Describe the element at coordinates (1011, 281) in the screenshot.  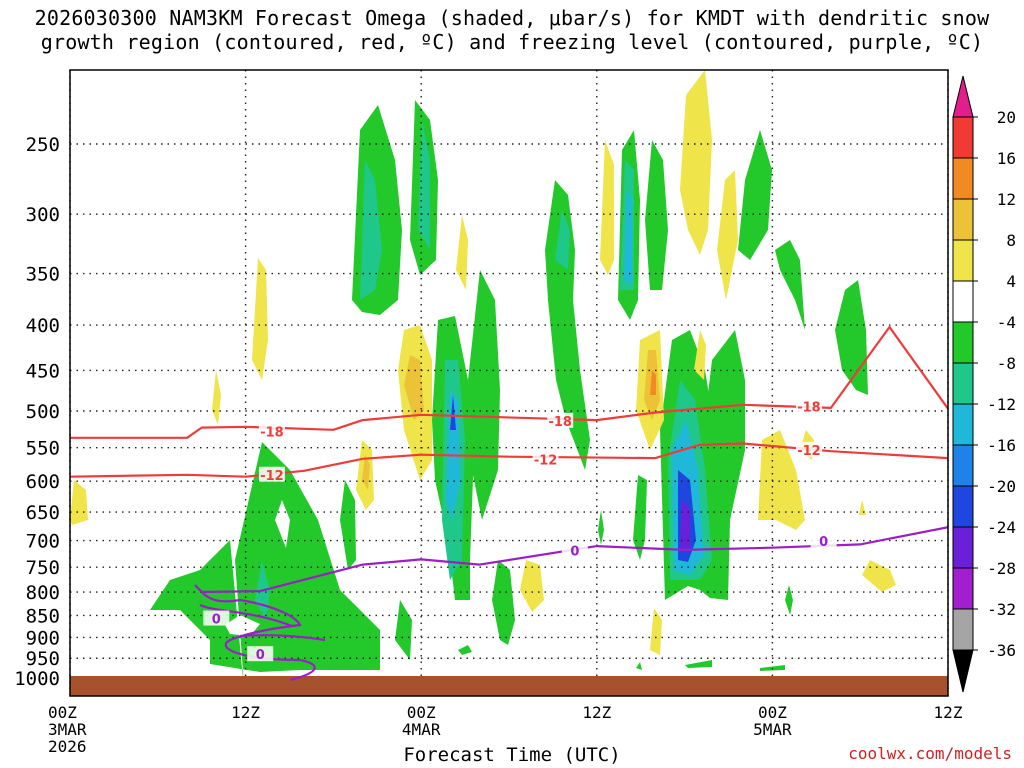
I see `colorbar-label: 4` at that location.